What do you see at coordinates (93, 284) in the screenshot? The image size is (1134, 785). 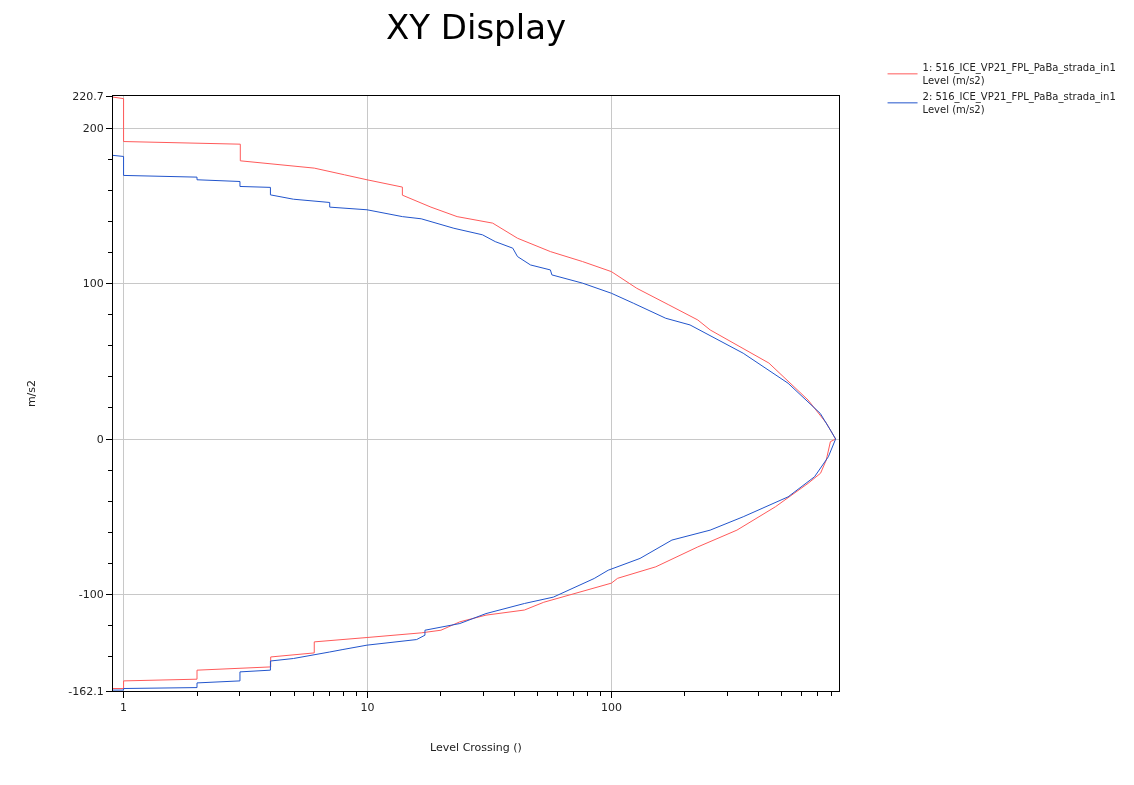 I see `y-tick-label: 100` at bounding box center [93, 284].